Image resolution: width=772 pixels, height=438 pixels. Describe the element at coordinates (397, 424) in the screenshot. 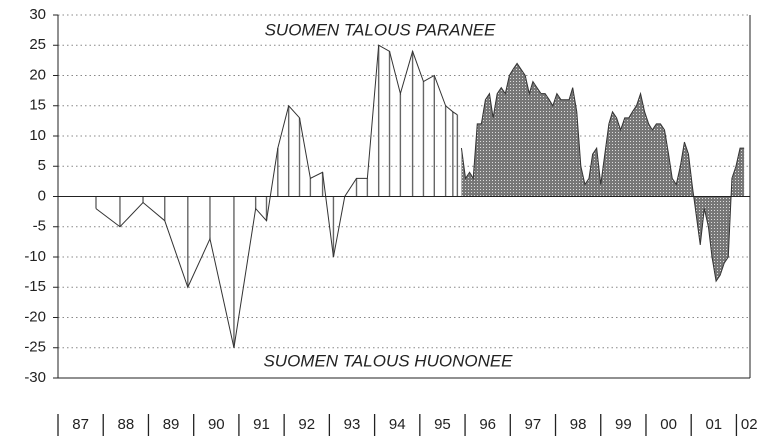

I see `x-tick-label: 94` at that location.